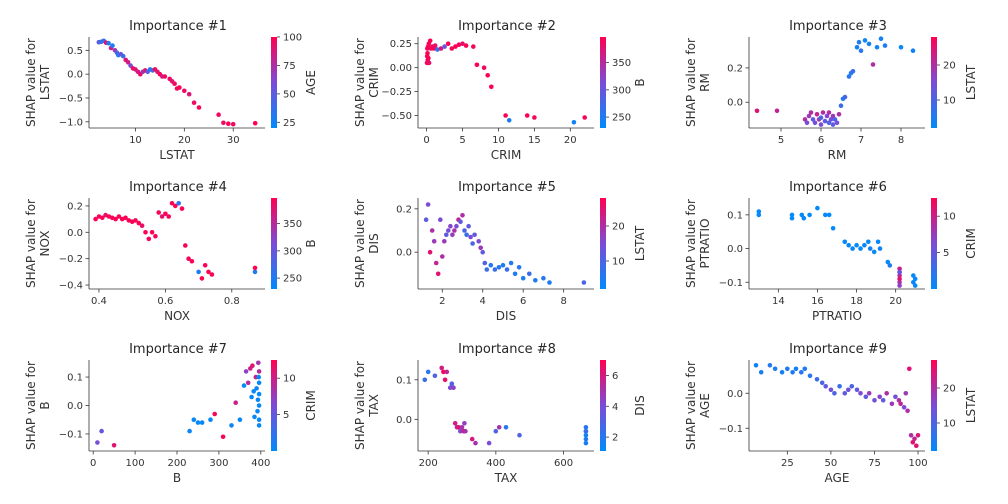 The image size is (1008, 504). Describe the element at coordinates (523, 301) in the screenshot. I see `x-tick-label: 6` at that location.